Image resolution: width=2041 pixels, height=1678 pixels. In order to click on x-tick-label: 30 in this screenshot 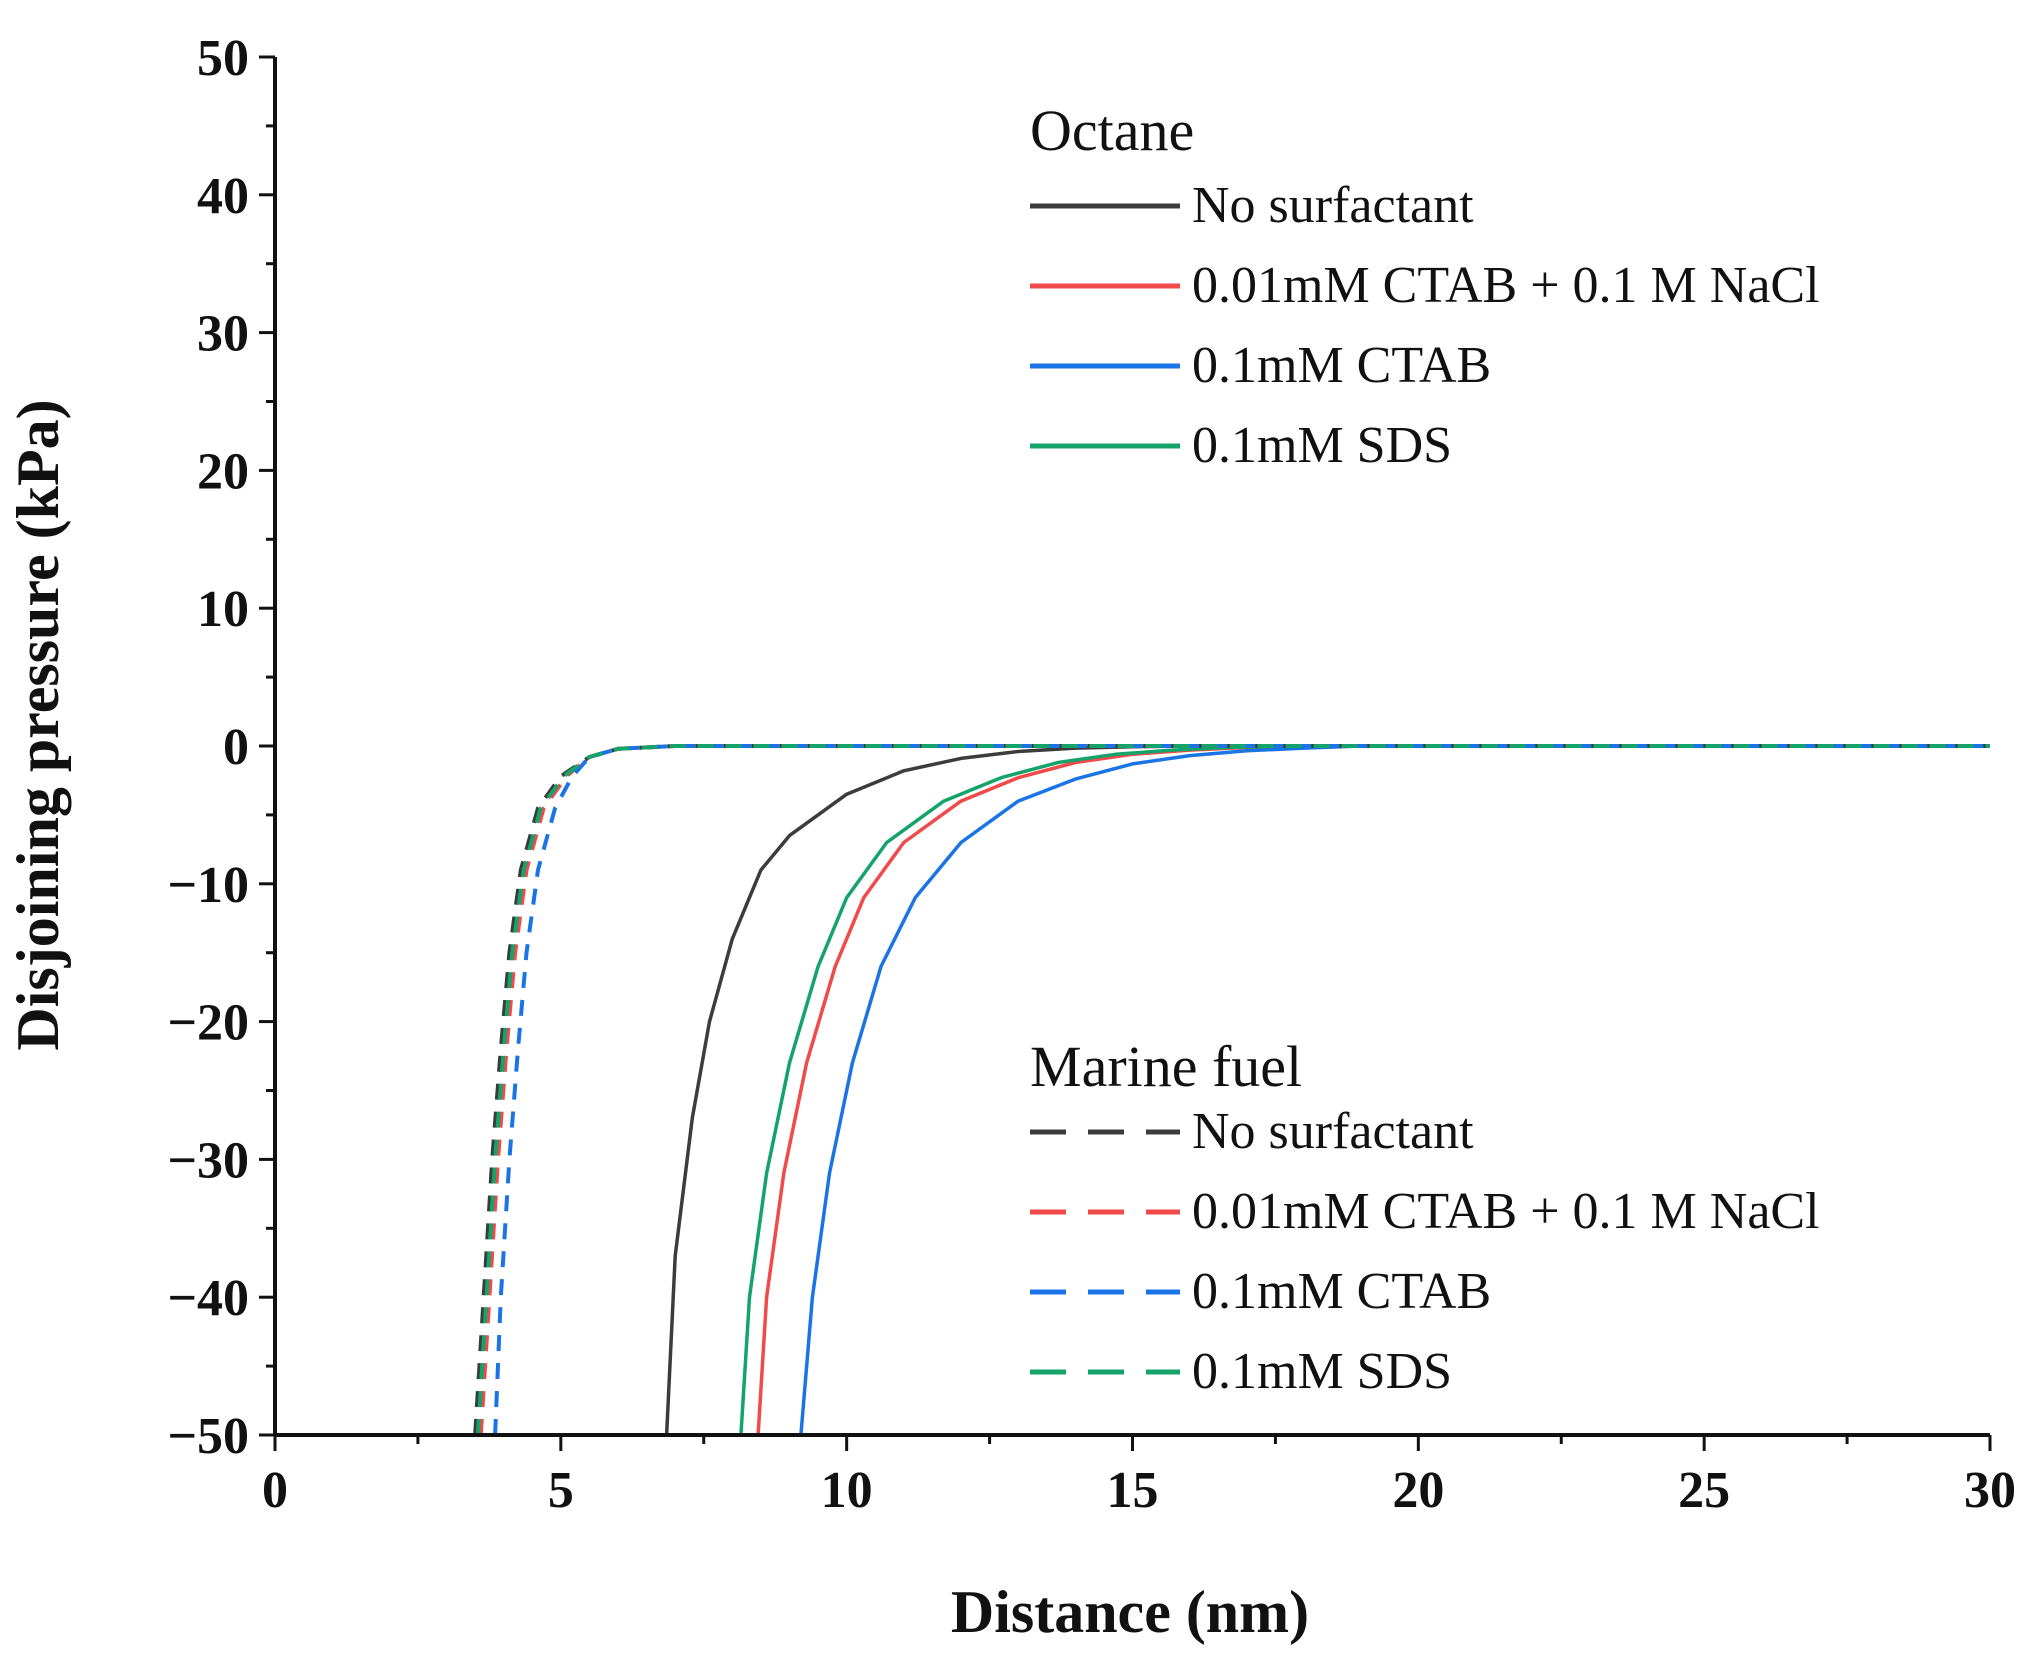, I will do `click(1990, 1490)`.